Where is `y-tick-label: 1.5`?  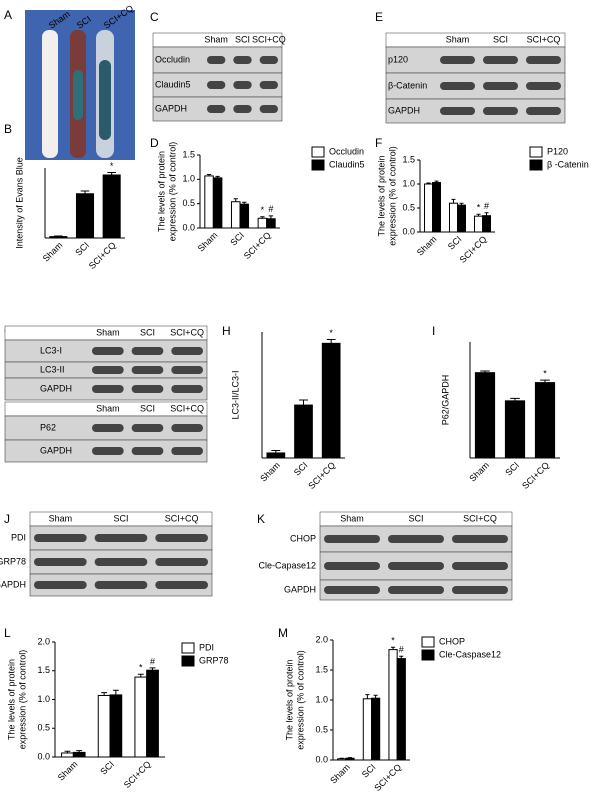
y-tick-label: 1.5 is located at coordinates (188, 154).